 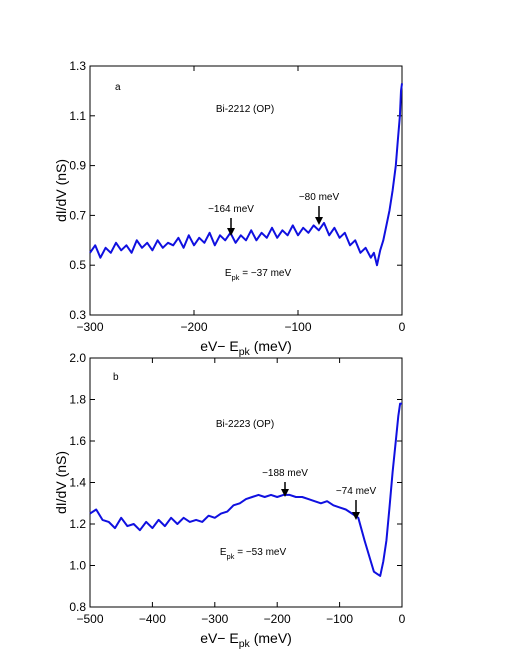 What do you see at coordinates (77, 400) in the screenshot?
I see `y-tick-label: 1.8` at bounding box center [77, 400].